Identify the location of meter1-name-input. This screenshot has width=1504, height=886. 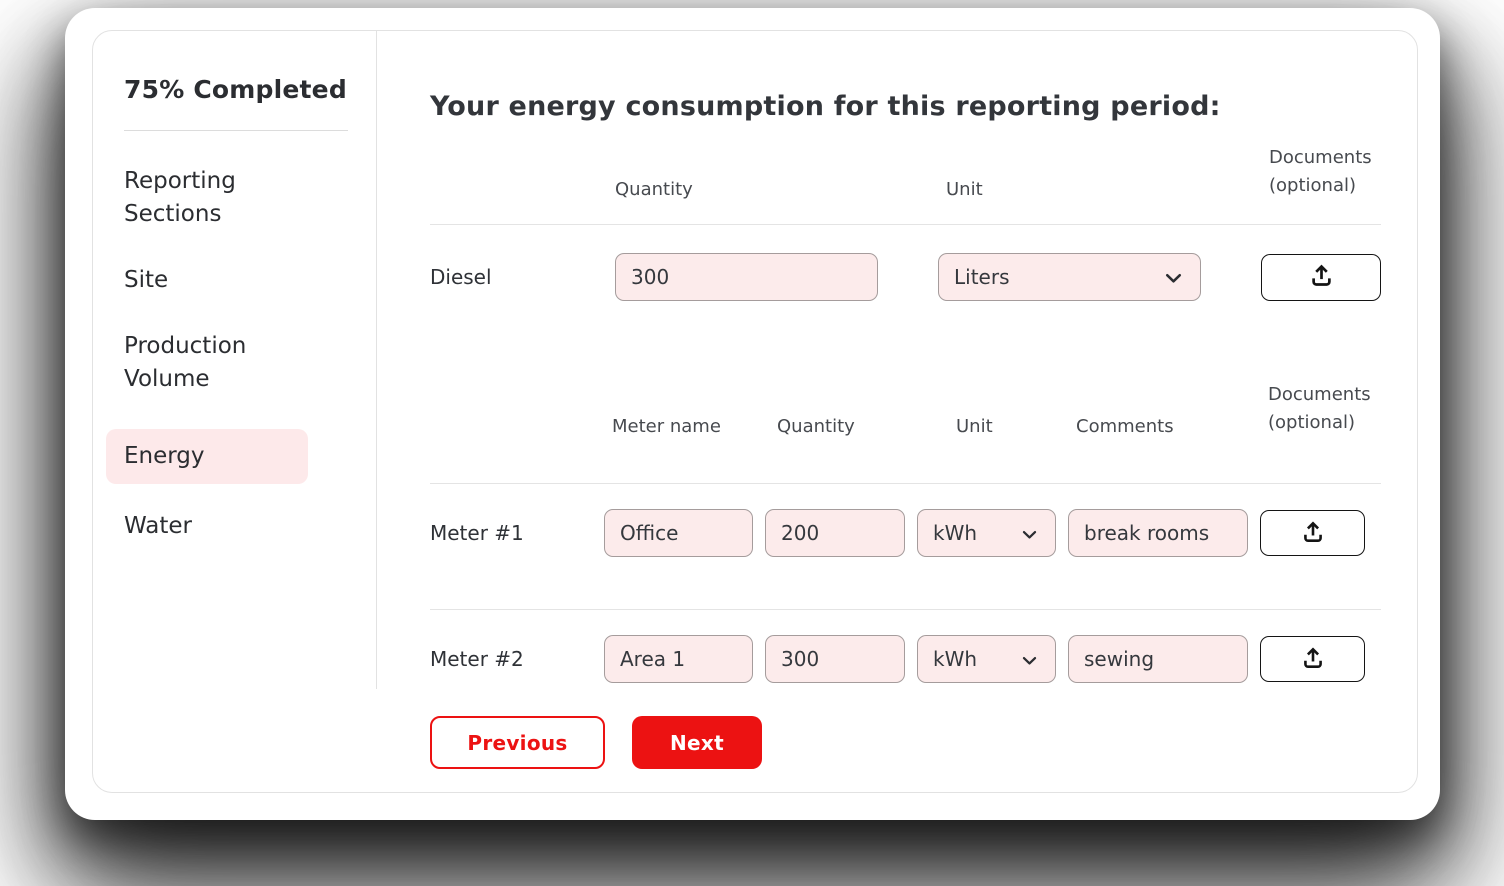
(678, 533).